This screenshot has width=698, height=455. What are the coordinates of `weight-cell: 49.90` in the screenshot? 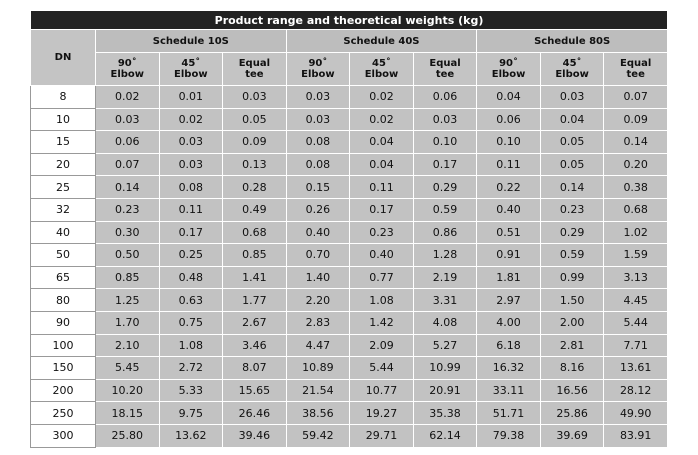 It's located at (635, 413).